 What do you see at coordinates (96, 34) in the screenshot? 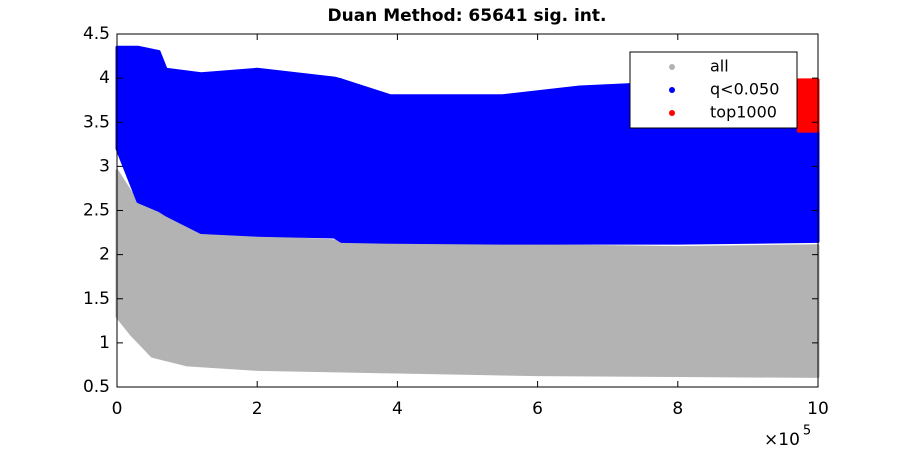
I see `y-tick-label: 4.5` at bounding box center [96, 34].